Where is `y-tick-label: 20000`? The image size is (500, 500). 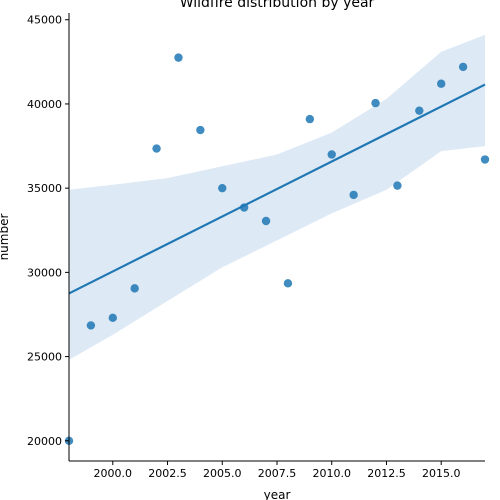 y-tick-label: 20000 is located at coordinates (44, 441).